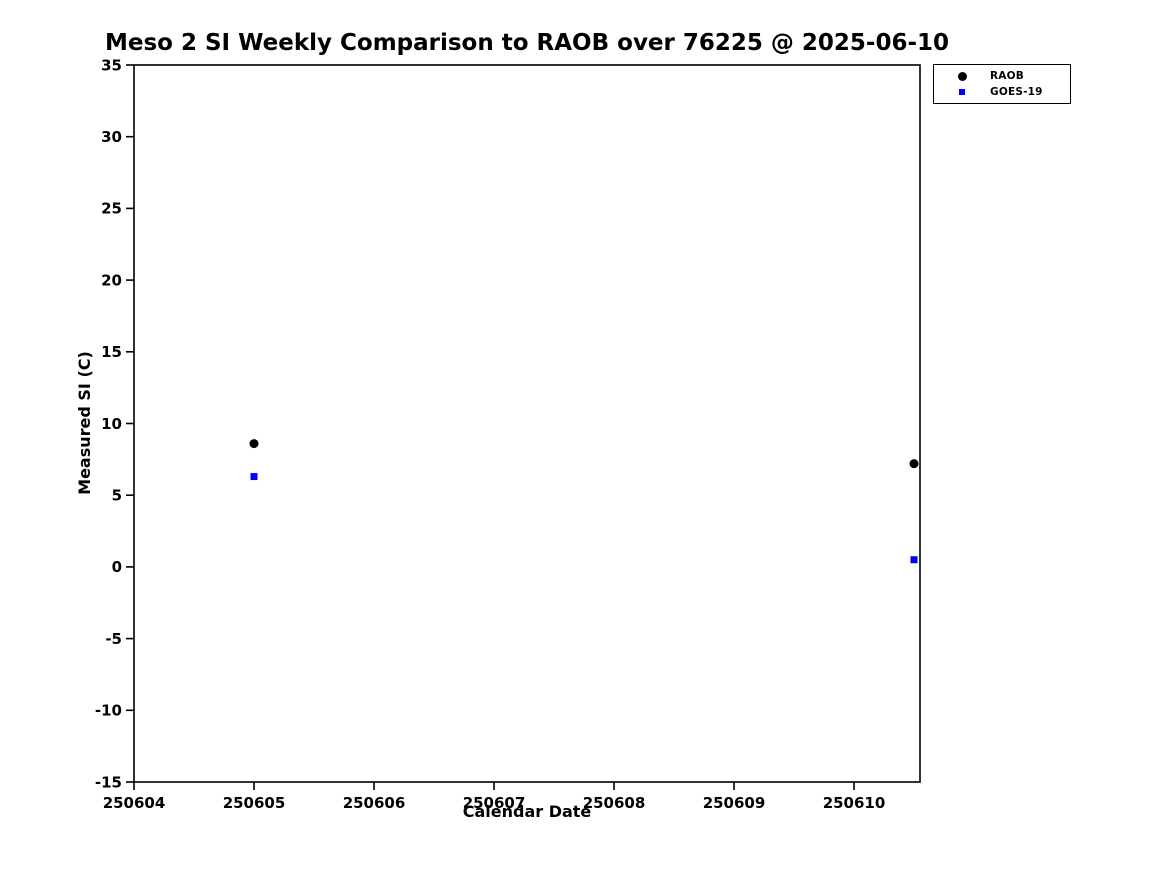  I want to click on legend-entry-goes19: GOES-19, so click(1002, 92).